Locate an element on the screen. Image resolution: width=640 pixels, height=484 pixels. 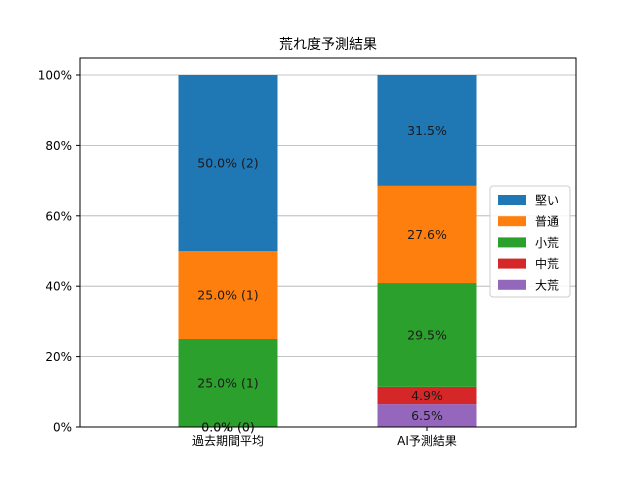
x-tick-label: AI予測結果 is located at coordinates (427, 441).